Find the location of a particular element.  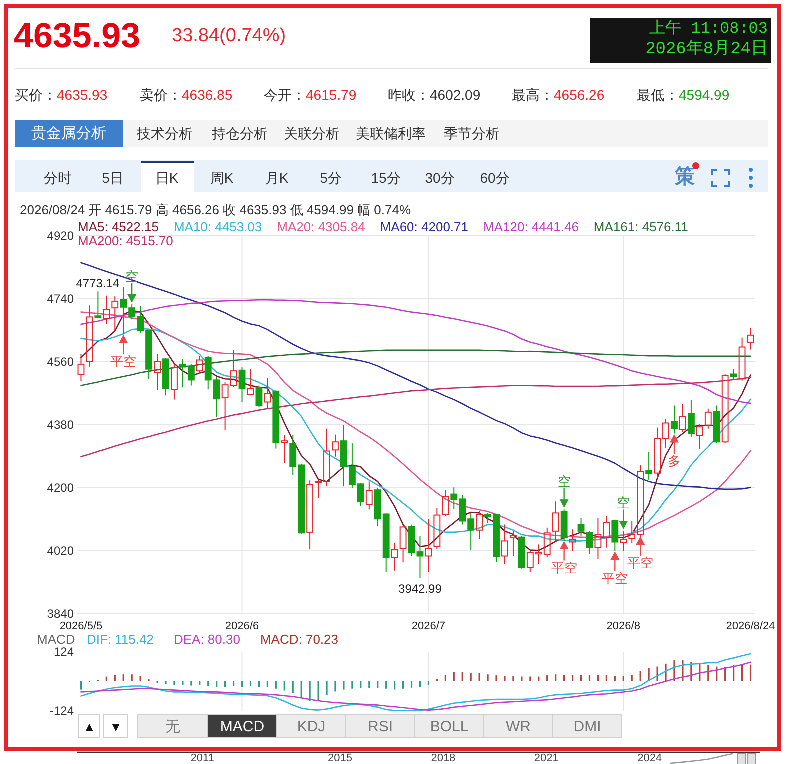

title: MACD is located at coordinates (56, 639).